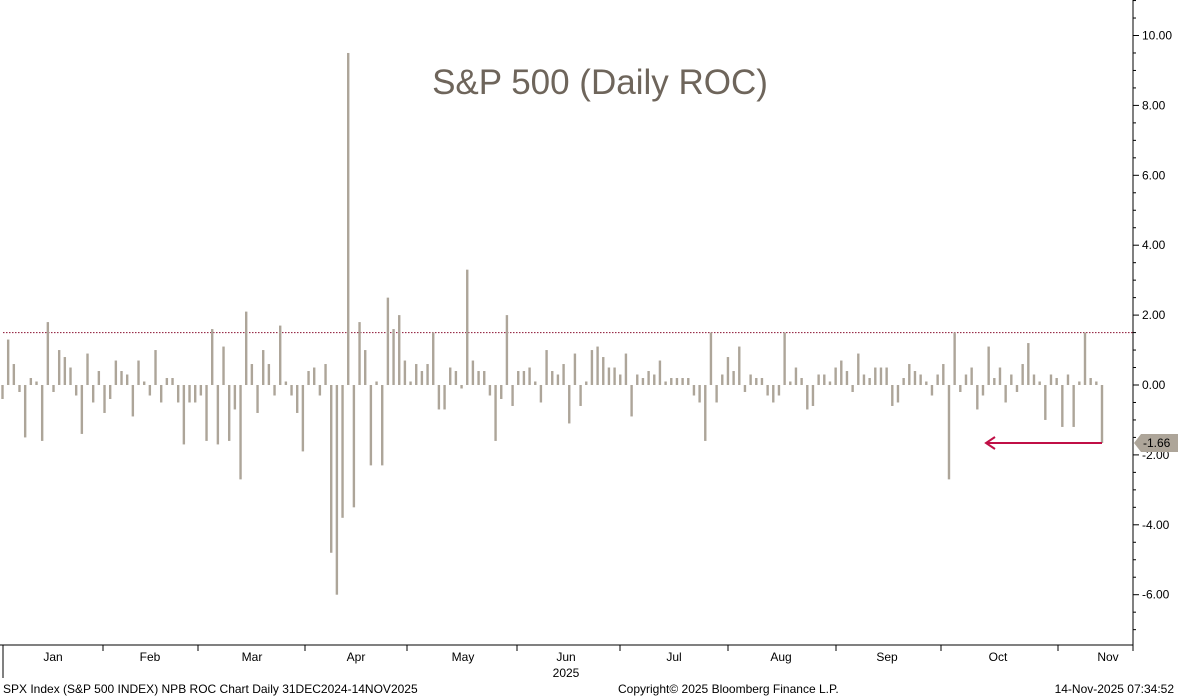 This screenshot has width=1178, height=698. What do you see at coordinates (998, 657) in the screenshot?
I see `x-tick-label: Oct` at bounding box center [998, 657].